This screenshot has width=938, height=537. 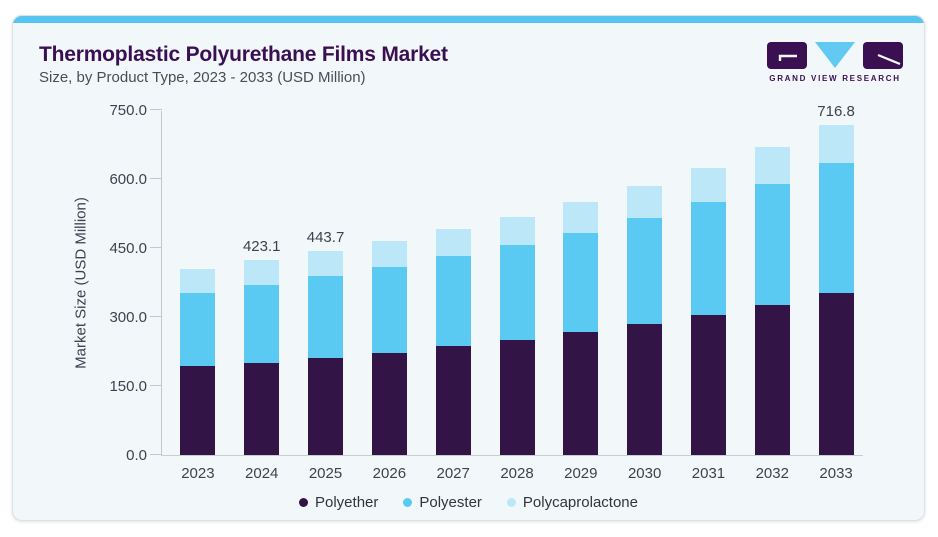 I want to click on chart-title: Thermoplastic Polyurethane Films Market, so click(x=243, y=54).